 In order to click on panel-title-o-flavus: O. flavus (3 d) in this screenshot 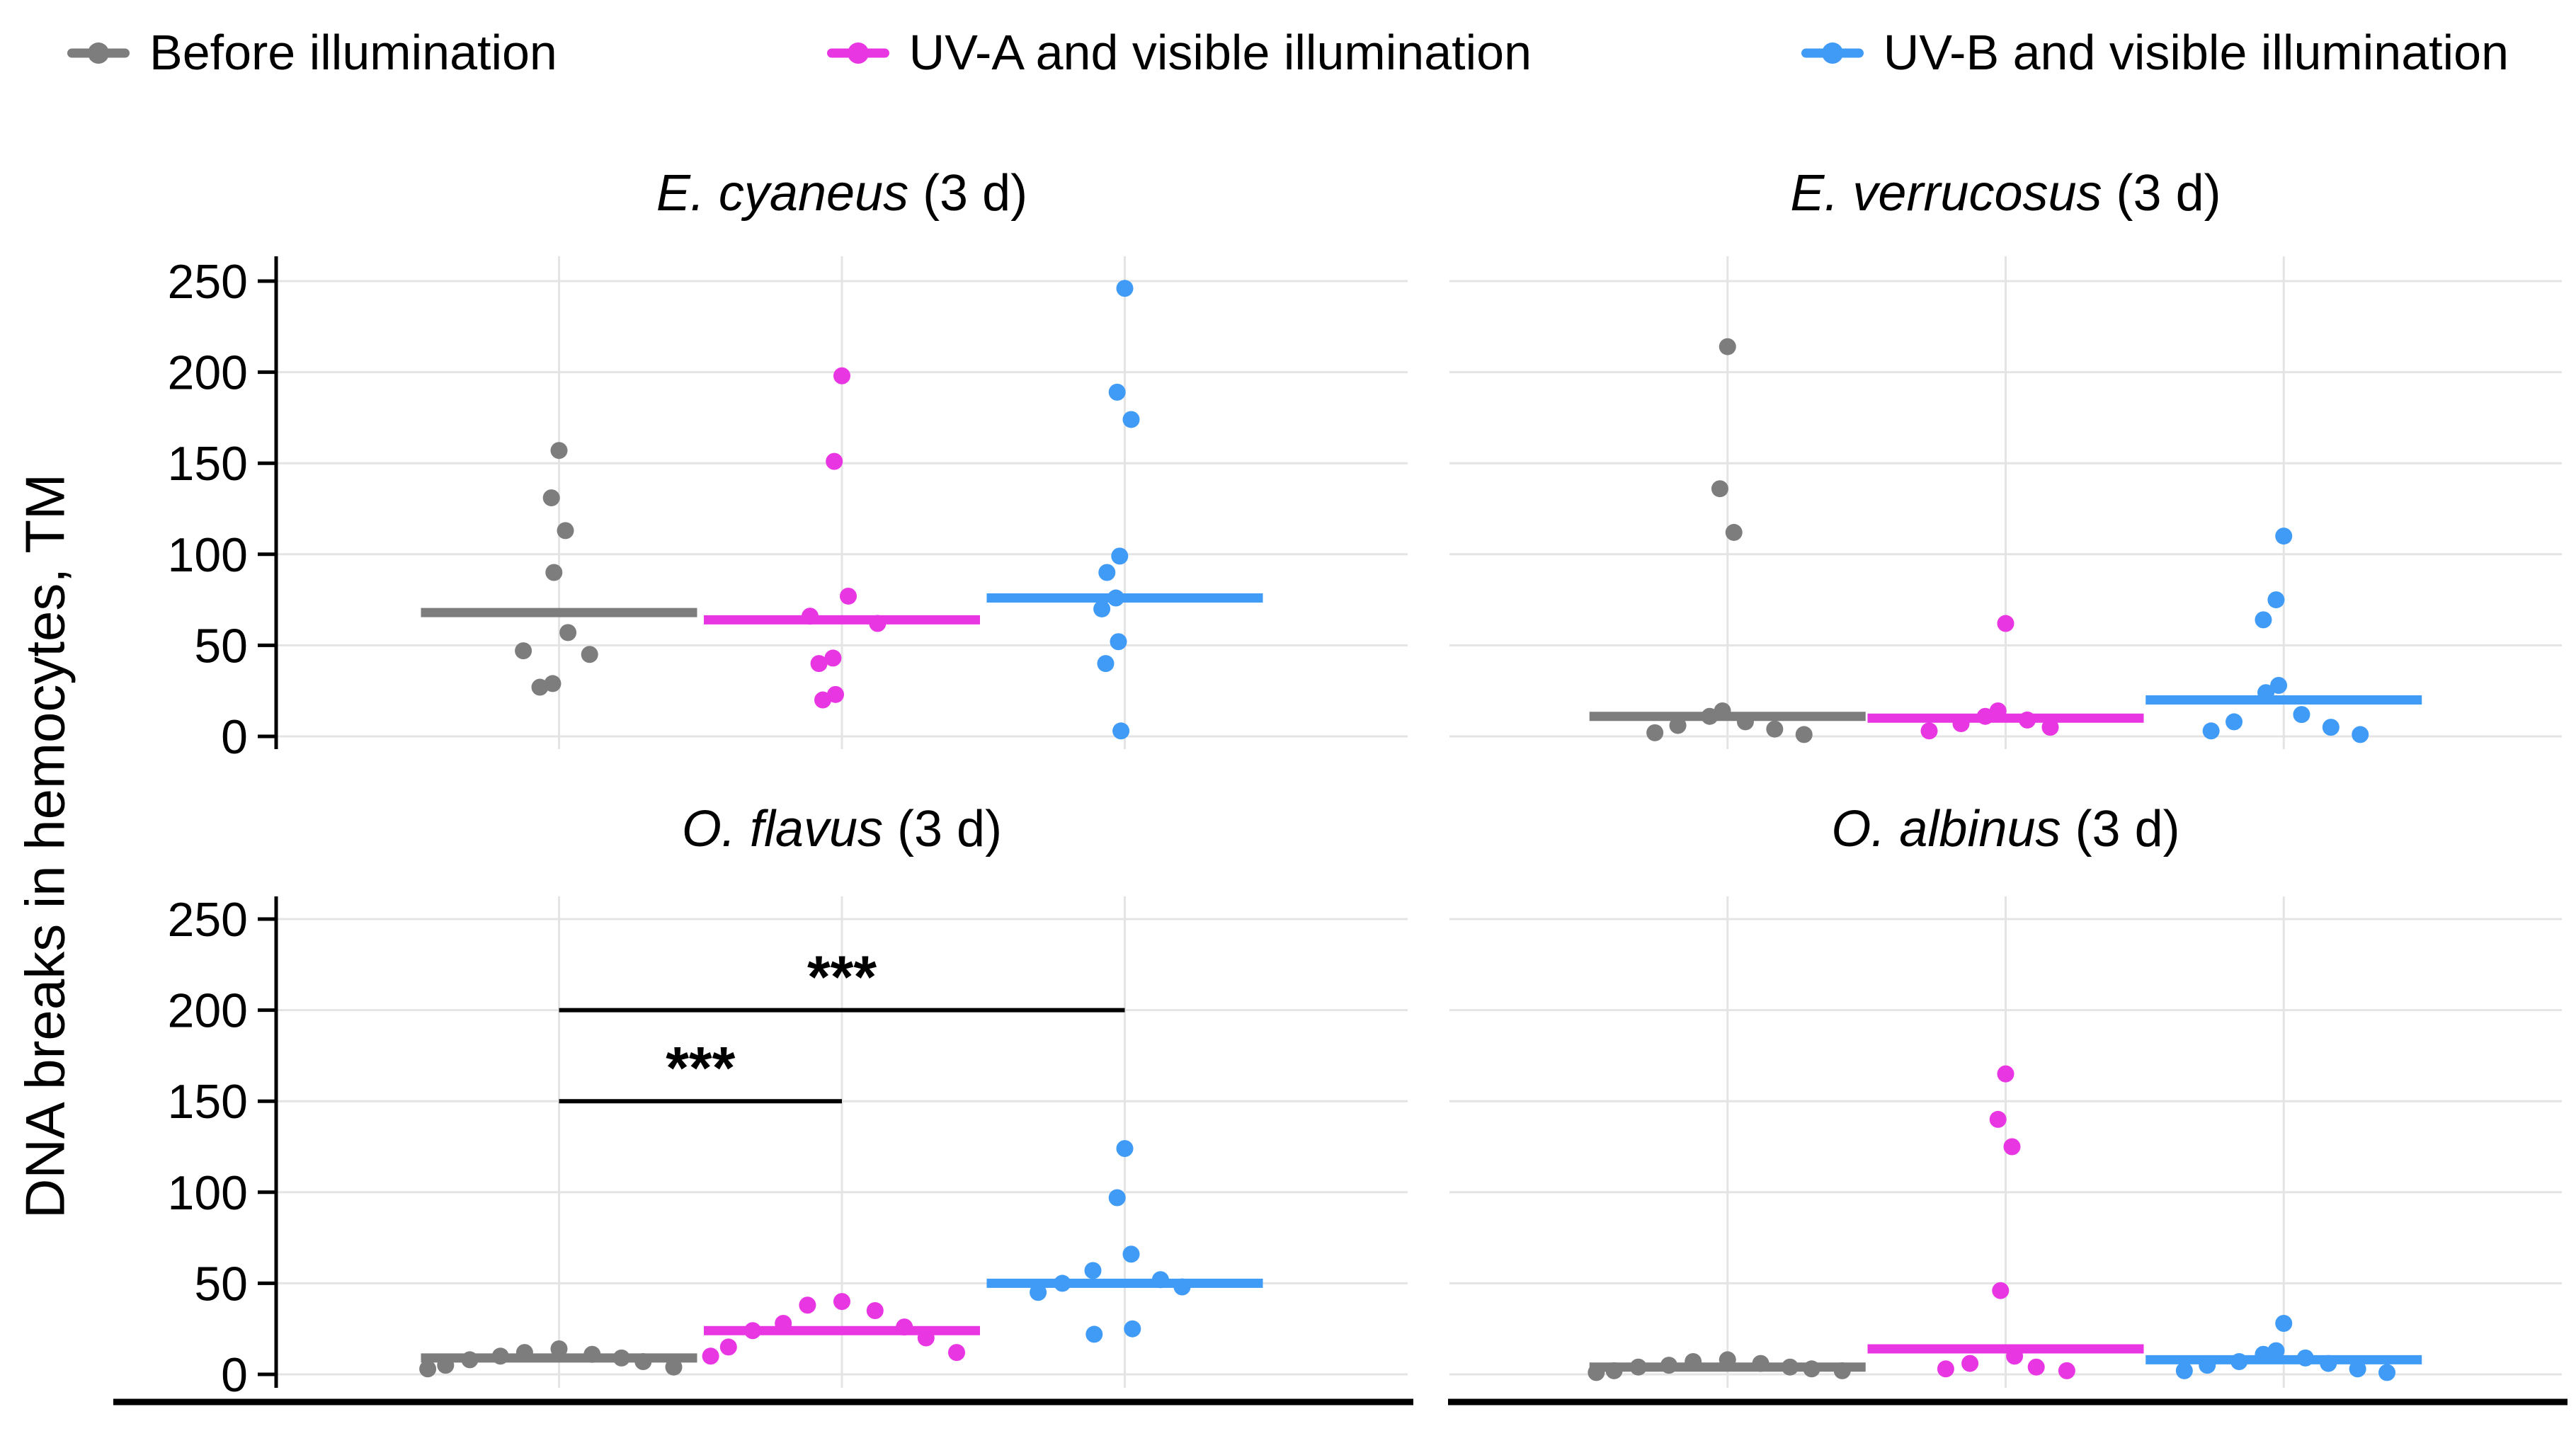, I will do `click(842, 829)`.